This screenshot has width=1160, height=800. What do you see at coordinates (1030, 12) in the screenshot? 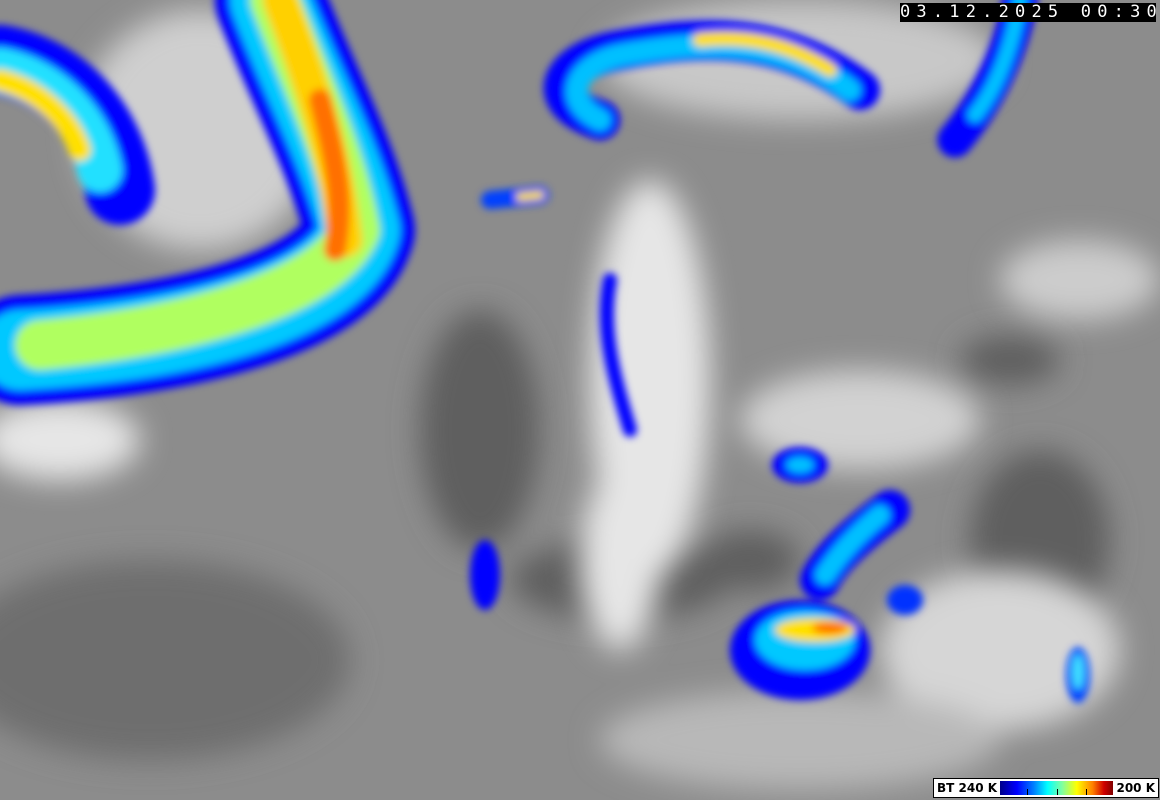
I see `timestamp: 03.12.2025 00:30` at bounding box center [1030, 12].